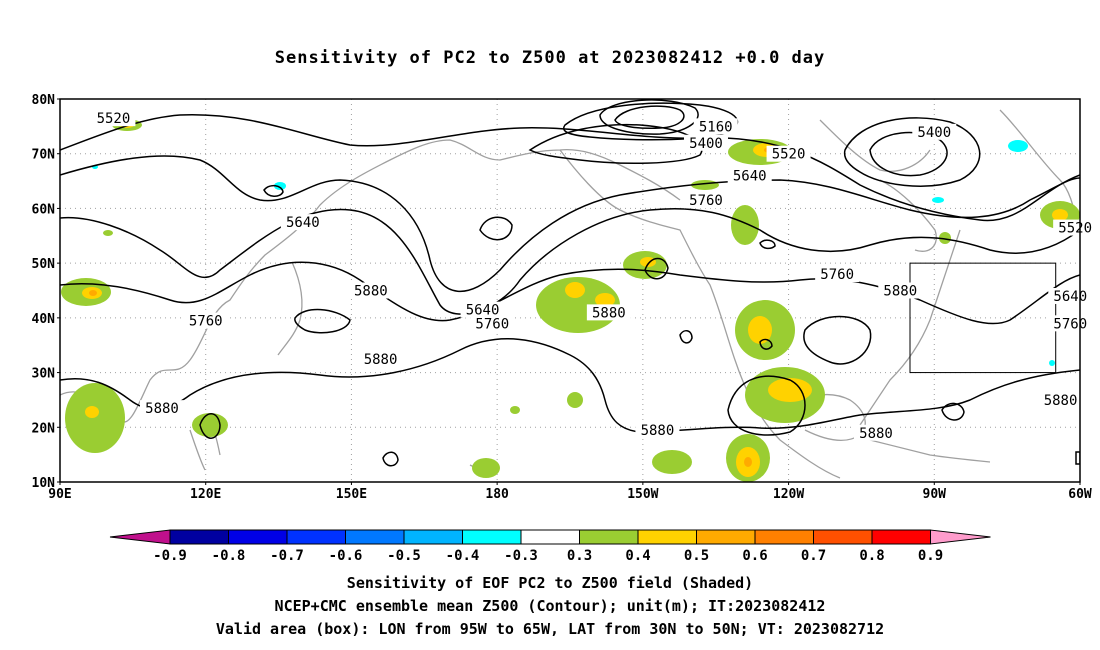 The image size is (1100, 650). Describe the element at coordinates (44, 319) in the screenshot. I see `lat-label: 40N` at that location.